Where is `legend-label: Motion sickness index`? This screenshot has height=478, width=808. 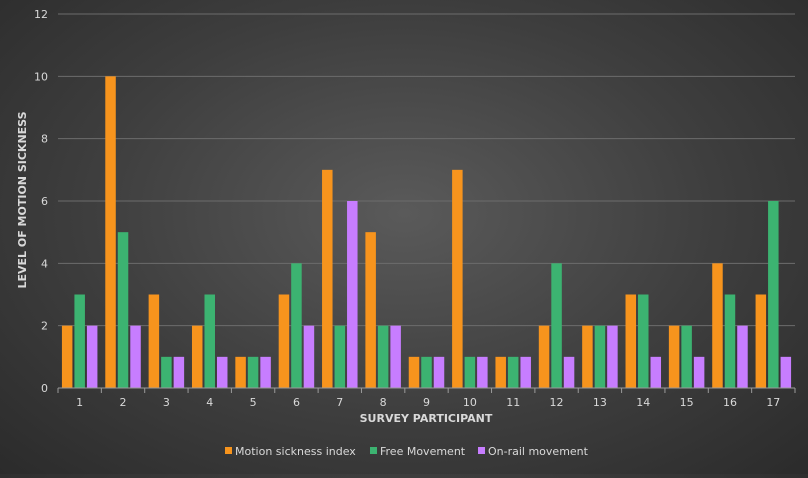 legend-label: Motion sickness index is located at coordinates (295, 451).